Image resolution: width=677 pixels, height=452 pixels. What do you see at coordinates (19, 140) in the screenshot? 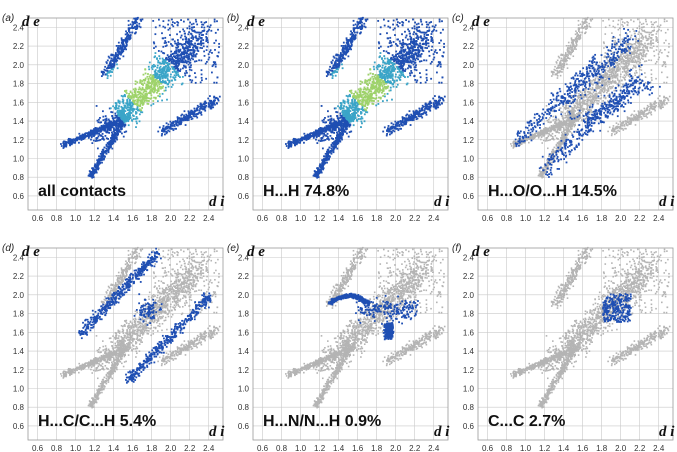
I see `y-tick-label: 1.2` at bounding box center [19, 140].